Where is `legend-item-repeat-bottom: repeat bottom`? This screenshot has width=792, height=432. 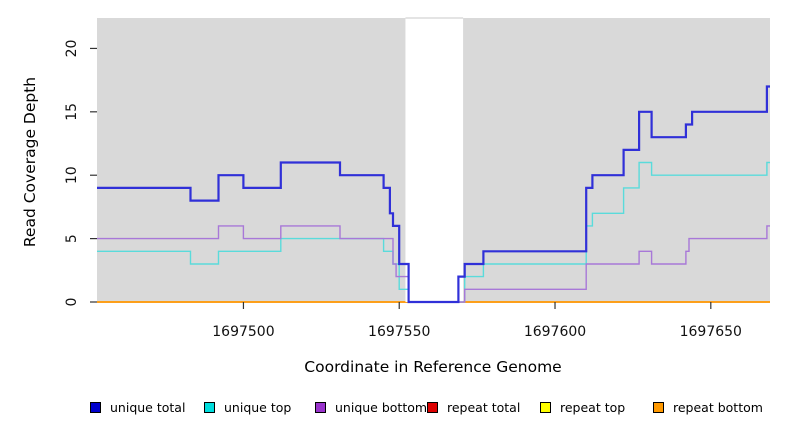
legend-item-repeat-bottom: repeat bottom is located at coordinates (708, 407).